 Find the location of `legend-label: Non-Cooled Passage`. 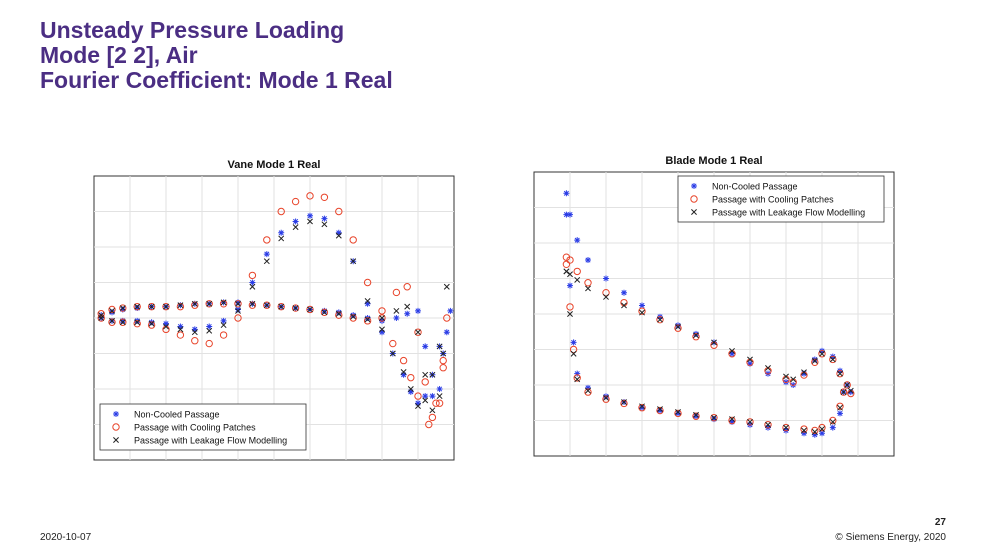

legend-label: Non-Cooled Passage is located at coordinates (177, 415).